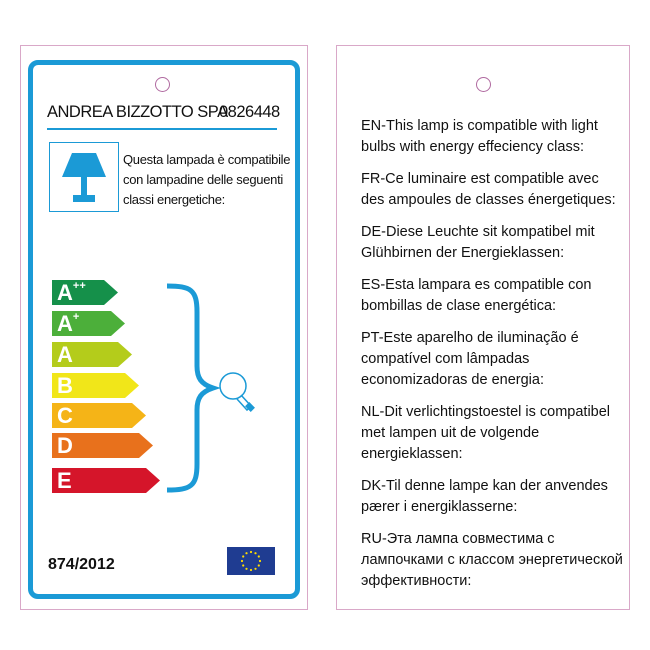 The image size is (650, 650). What do you see at coordinates (92, 354) in the screenshot?
I see `energy-class-bar: A` at bounding box center [92, 354].